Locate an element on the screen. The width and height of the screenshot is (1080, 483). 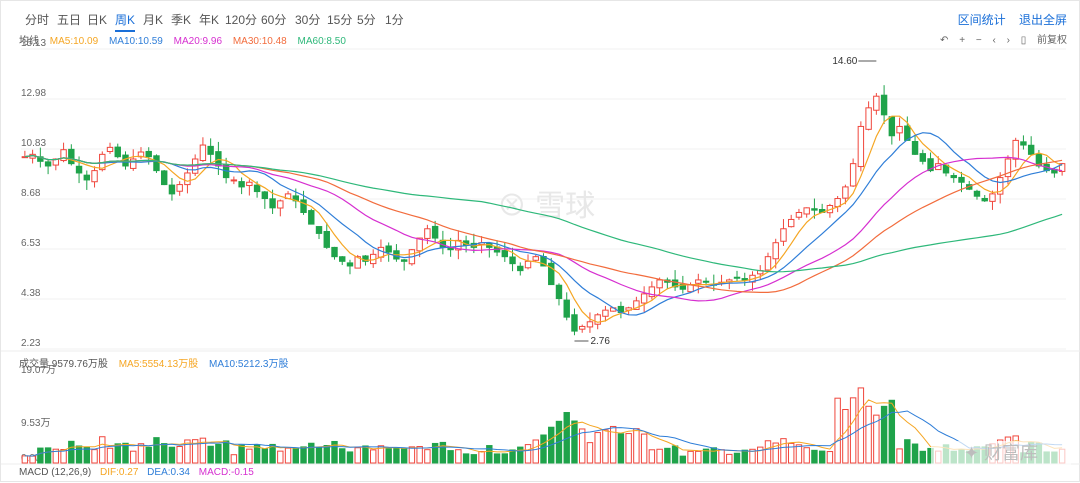
volume-ma10: MA10:5212.3万股 is located at coordinates (249, 364).